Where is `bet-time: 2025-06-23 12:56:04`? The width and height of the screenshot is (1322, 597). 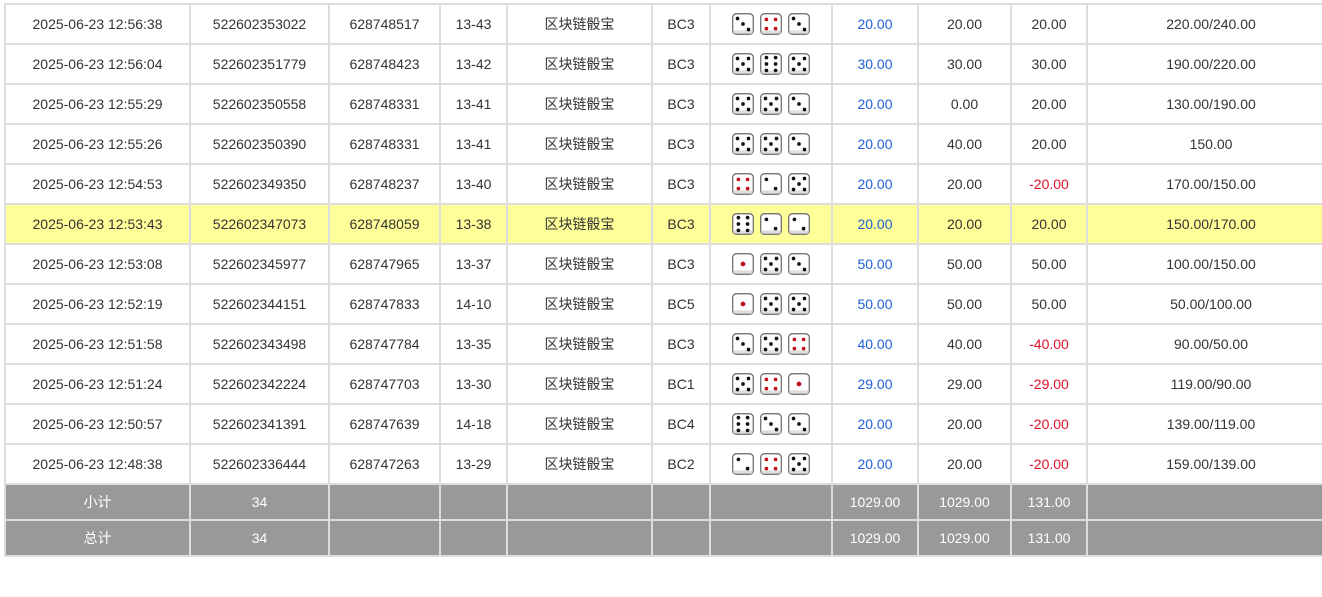
bet-time: 2025-06-23 12:56:04 is located at coordinates (97, 64).